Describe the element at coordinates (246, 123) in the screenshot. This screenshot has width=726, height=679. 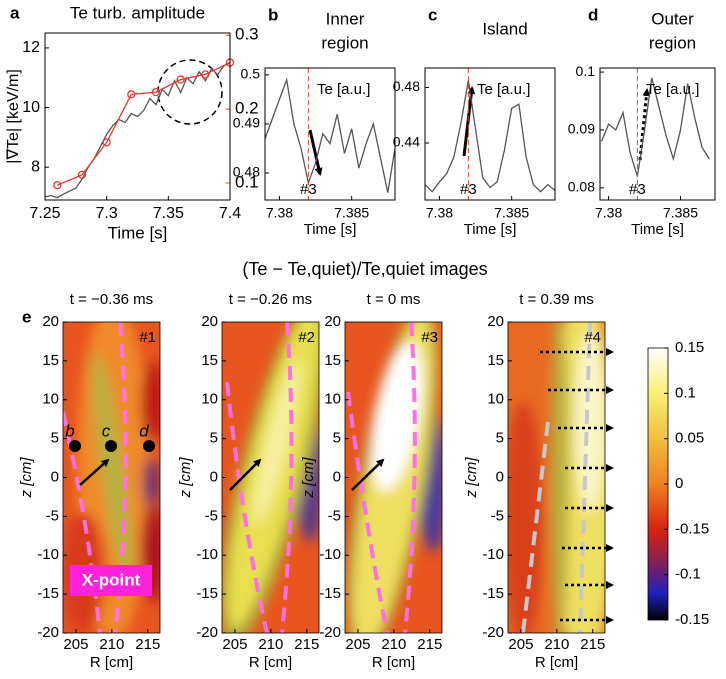
I see `y-tick-label: 0.49` at that location.